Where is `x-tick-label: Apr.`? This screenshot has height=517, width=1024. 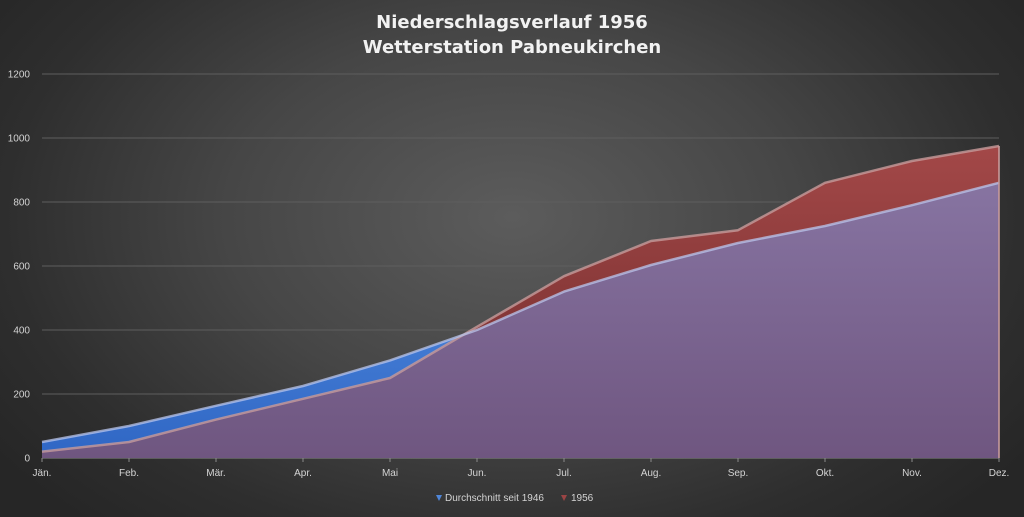 x-tick-label: Apr. is located at coordinates (303, 473).